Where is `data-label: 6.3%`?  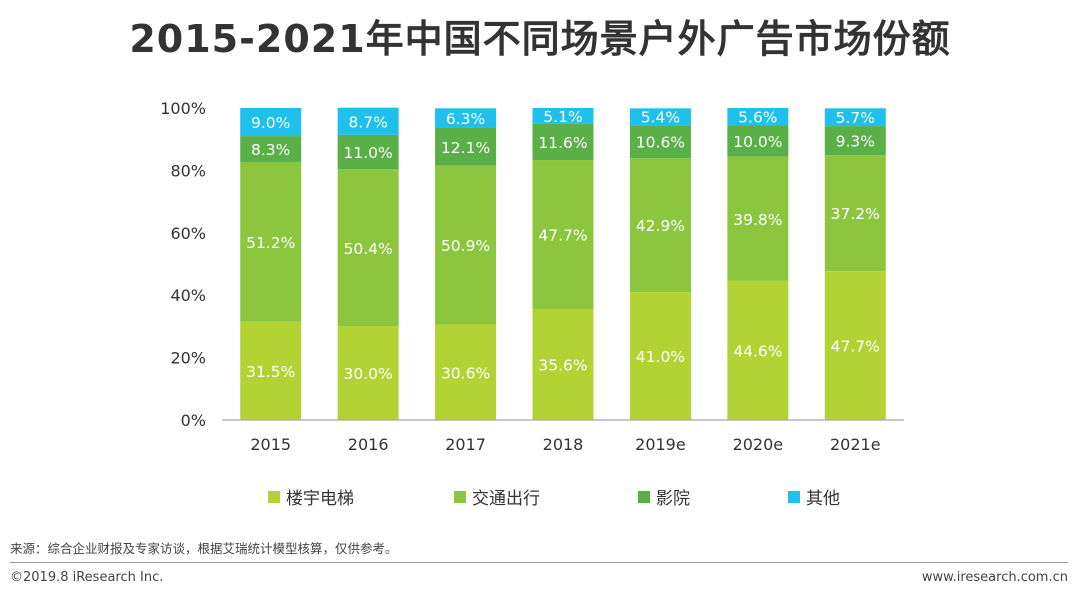
data-label: 6.3% is located at coordinates (465, 119).